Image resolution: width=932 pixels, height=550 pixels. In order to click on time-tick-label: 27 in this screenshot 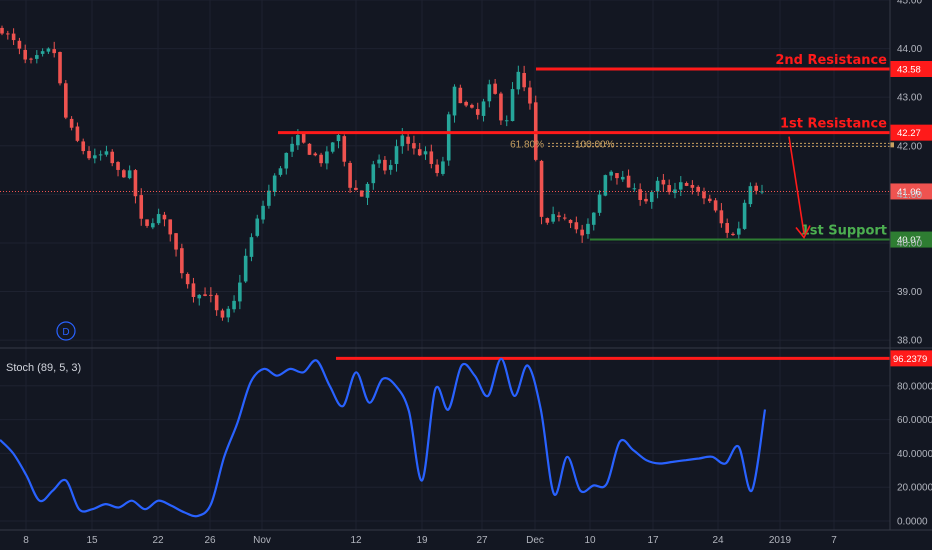, I will do `click(482, 540)`.